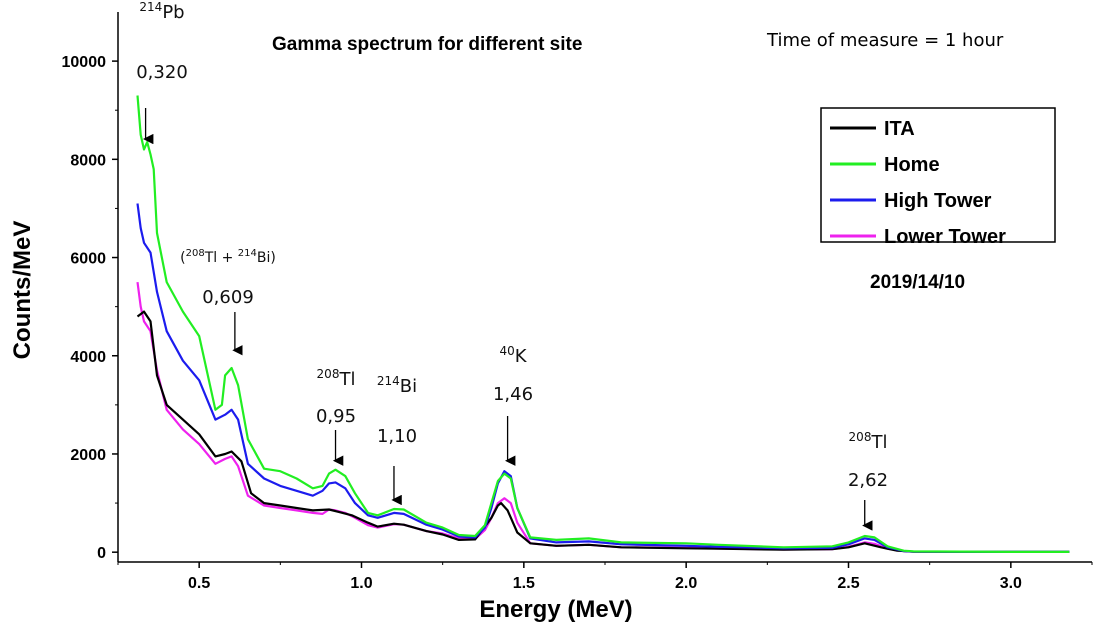 The width and height of the screenshot is (1094, 622). I want to click on peak-isotope-label: 40K, so click(513, 355).